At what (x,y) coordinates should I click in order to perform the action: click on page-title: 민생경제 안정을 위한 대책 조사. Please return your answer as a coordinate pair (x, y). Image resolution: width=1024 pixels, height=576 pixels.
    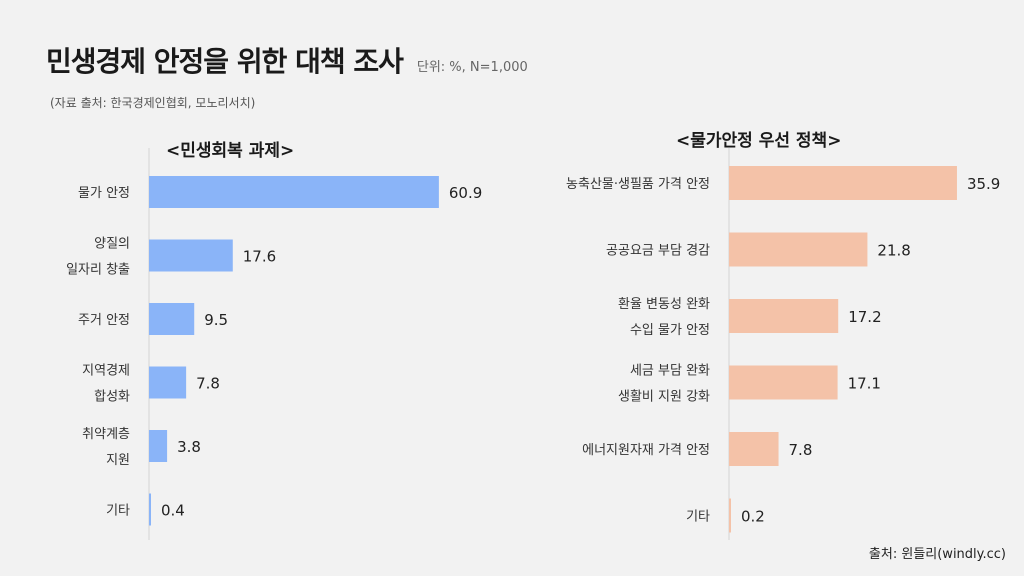
    Looking at the image, I should click on (225, 61).